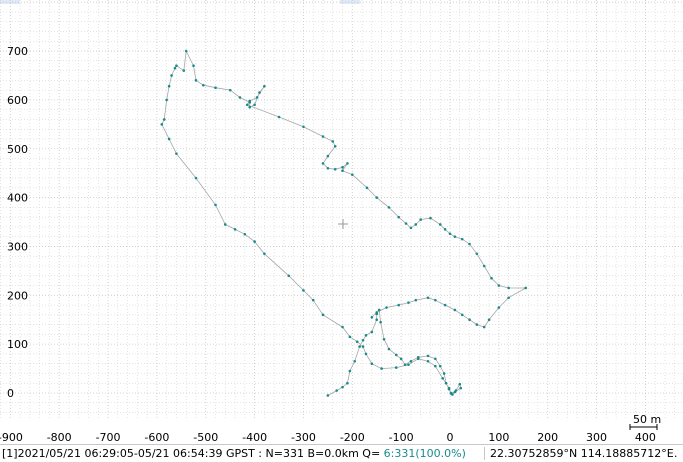 This screenshot has height=462, width=683. What do you see at coordinates (401, 437) in the screenshot?
I see `x-tick-label: -100` at bounding box center [401, 437].